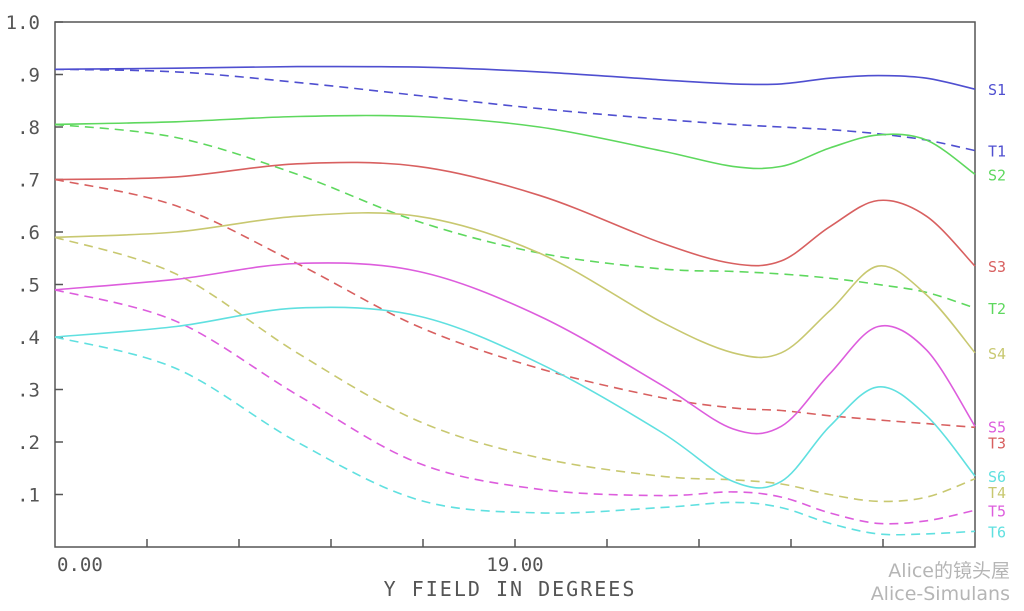 The height and width of the screenshot is (611, 1024). What do you see at coordinates (28, 76) in the screenshot?
I see `y-tick-label: .9` at bounding box center [28, 76].